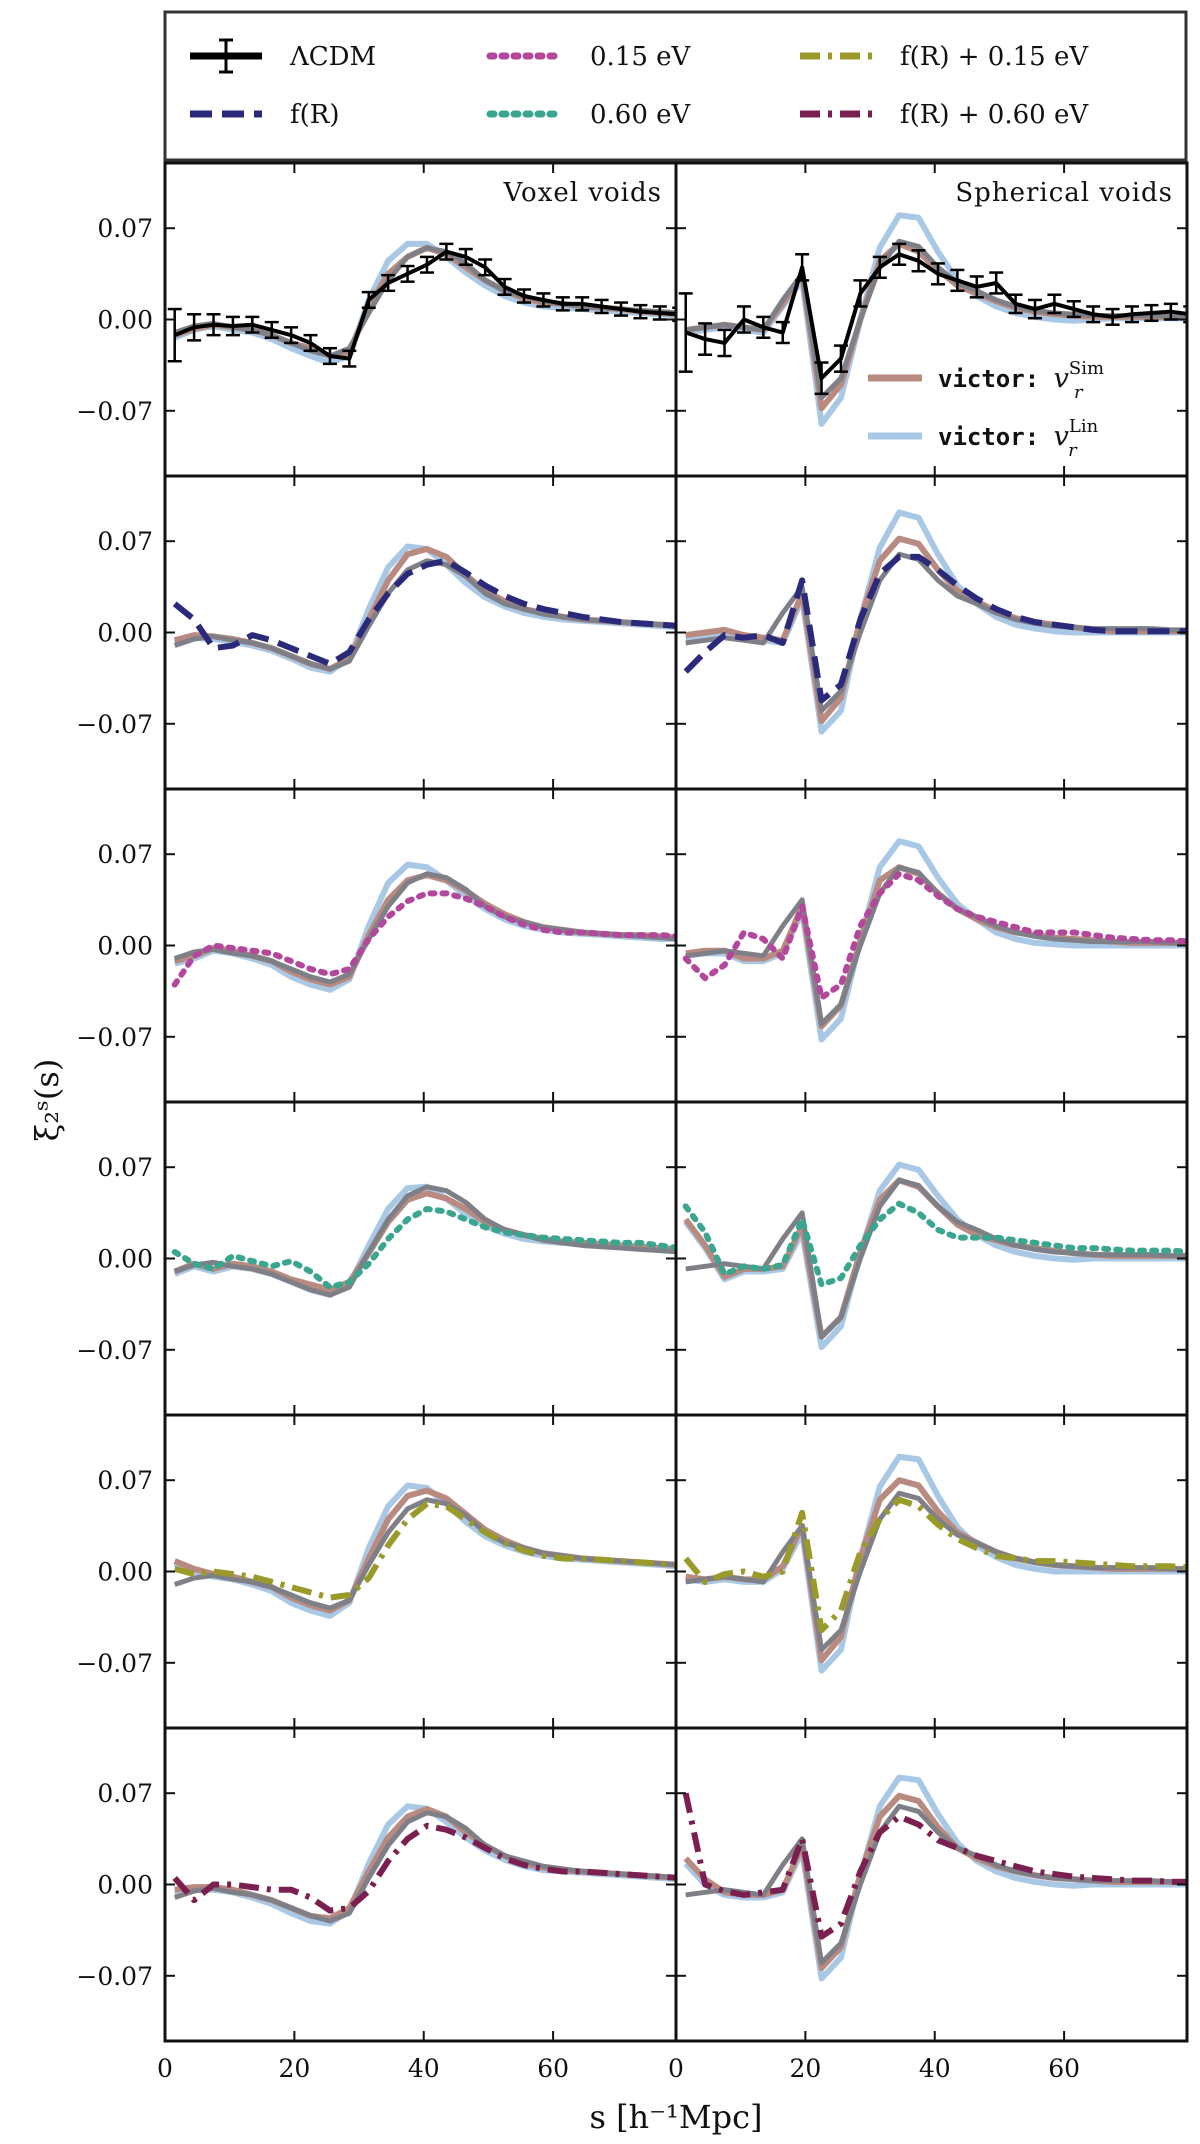 This screenshot has width=1200, height=2144. What do you see at coordinates (641, 115) in the screenshot?
I see `legend-label: 0.60 eV` at bounding box center [641, 115].